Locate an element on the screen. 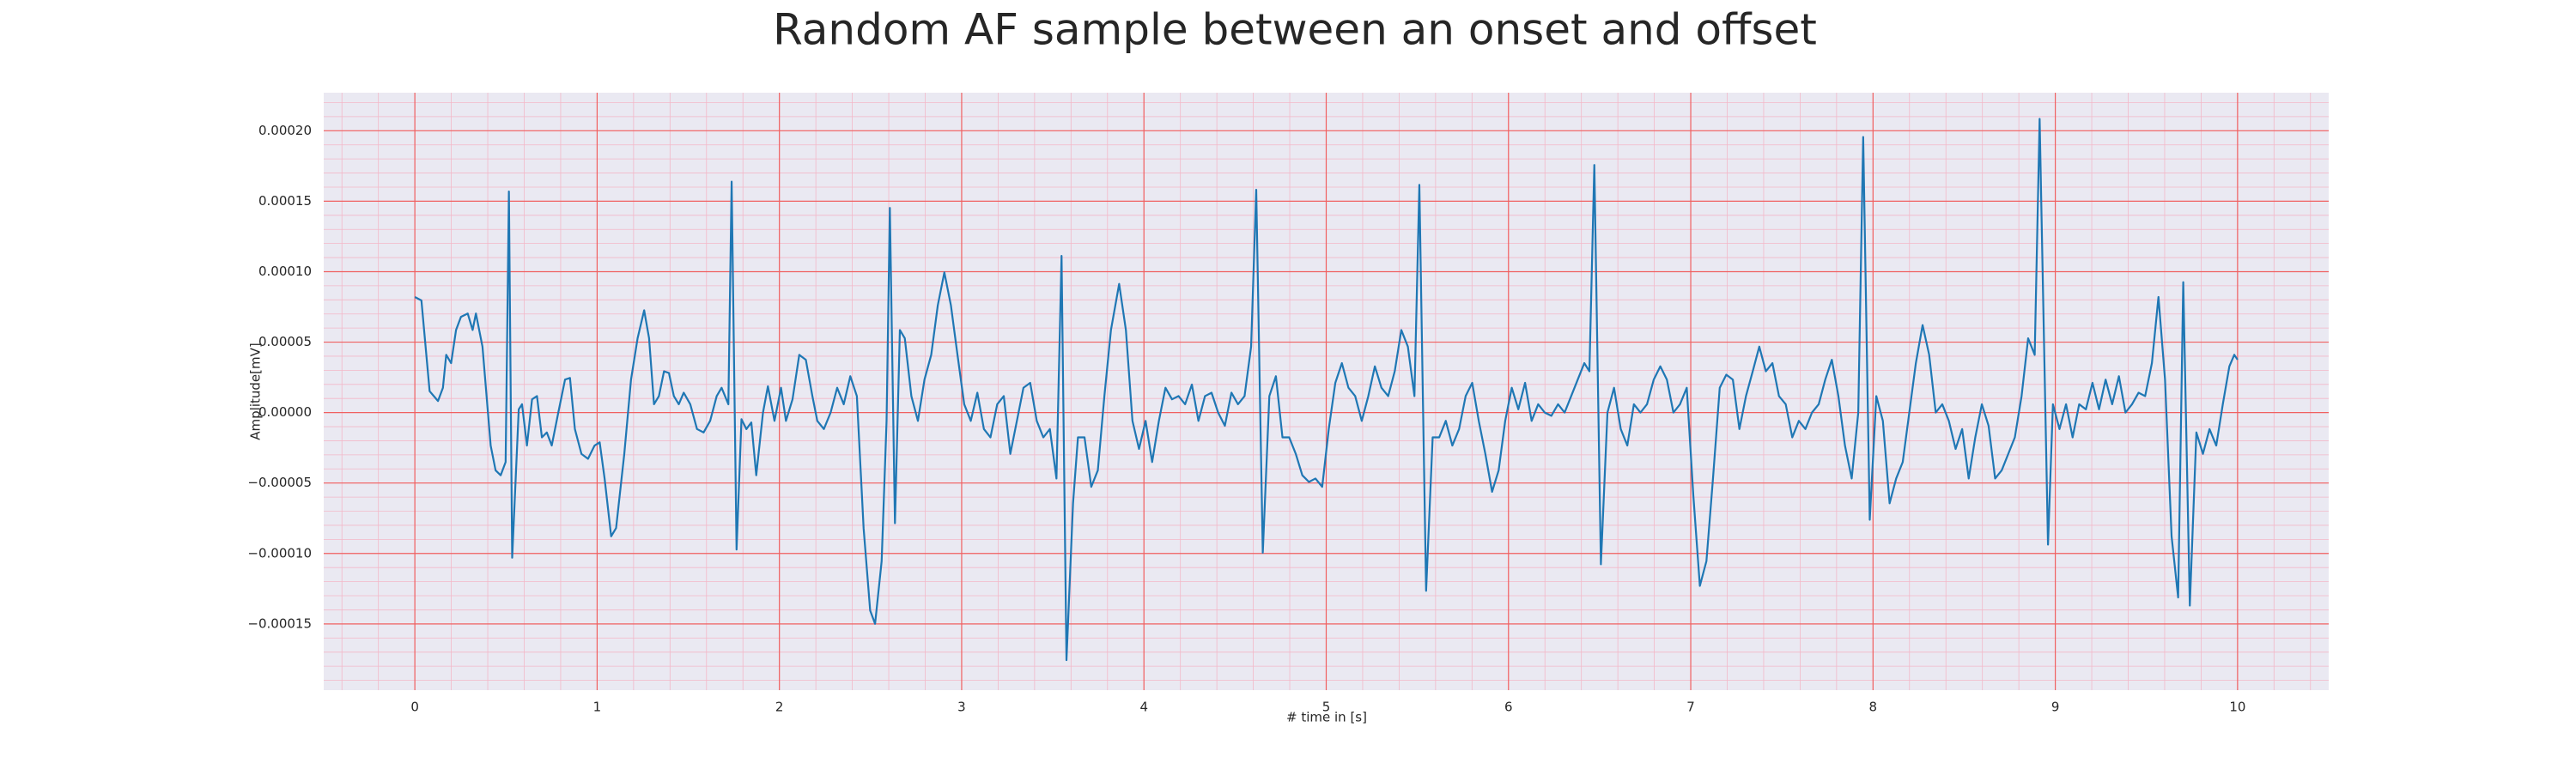  x-tick-label: 1 is located at coordinates (597, 707).